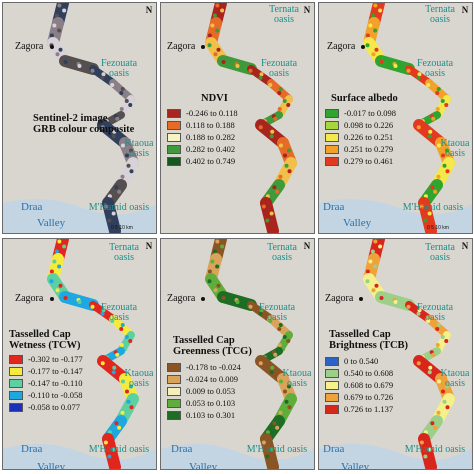 This screenshot has height=474, width=474. I want to click on zagora-label: Zagora, so click(181, 298).